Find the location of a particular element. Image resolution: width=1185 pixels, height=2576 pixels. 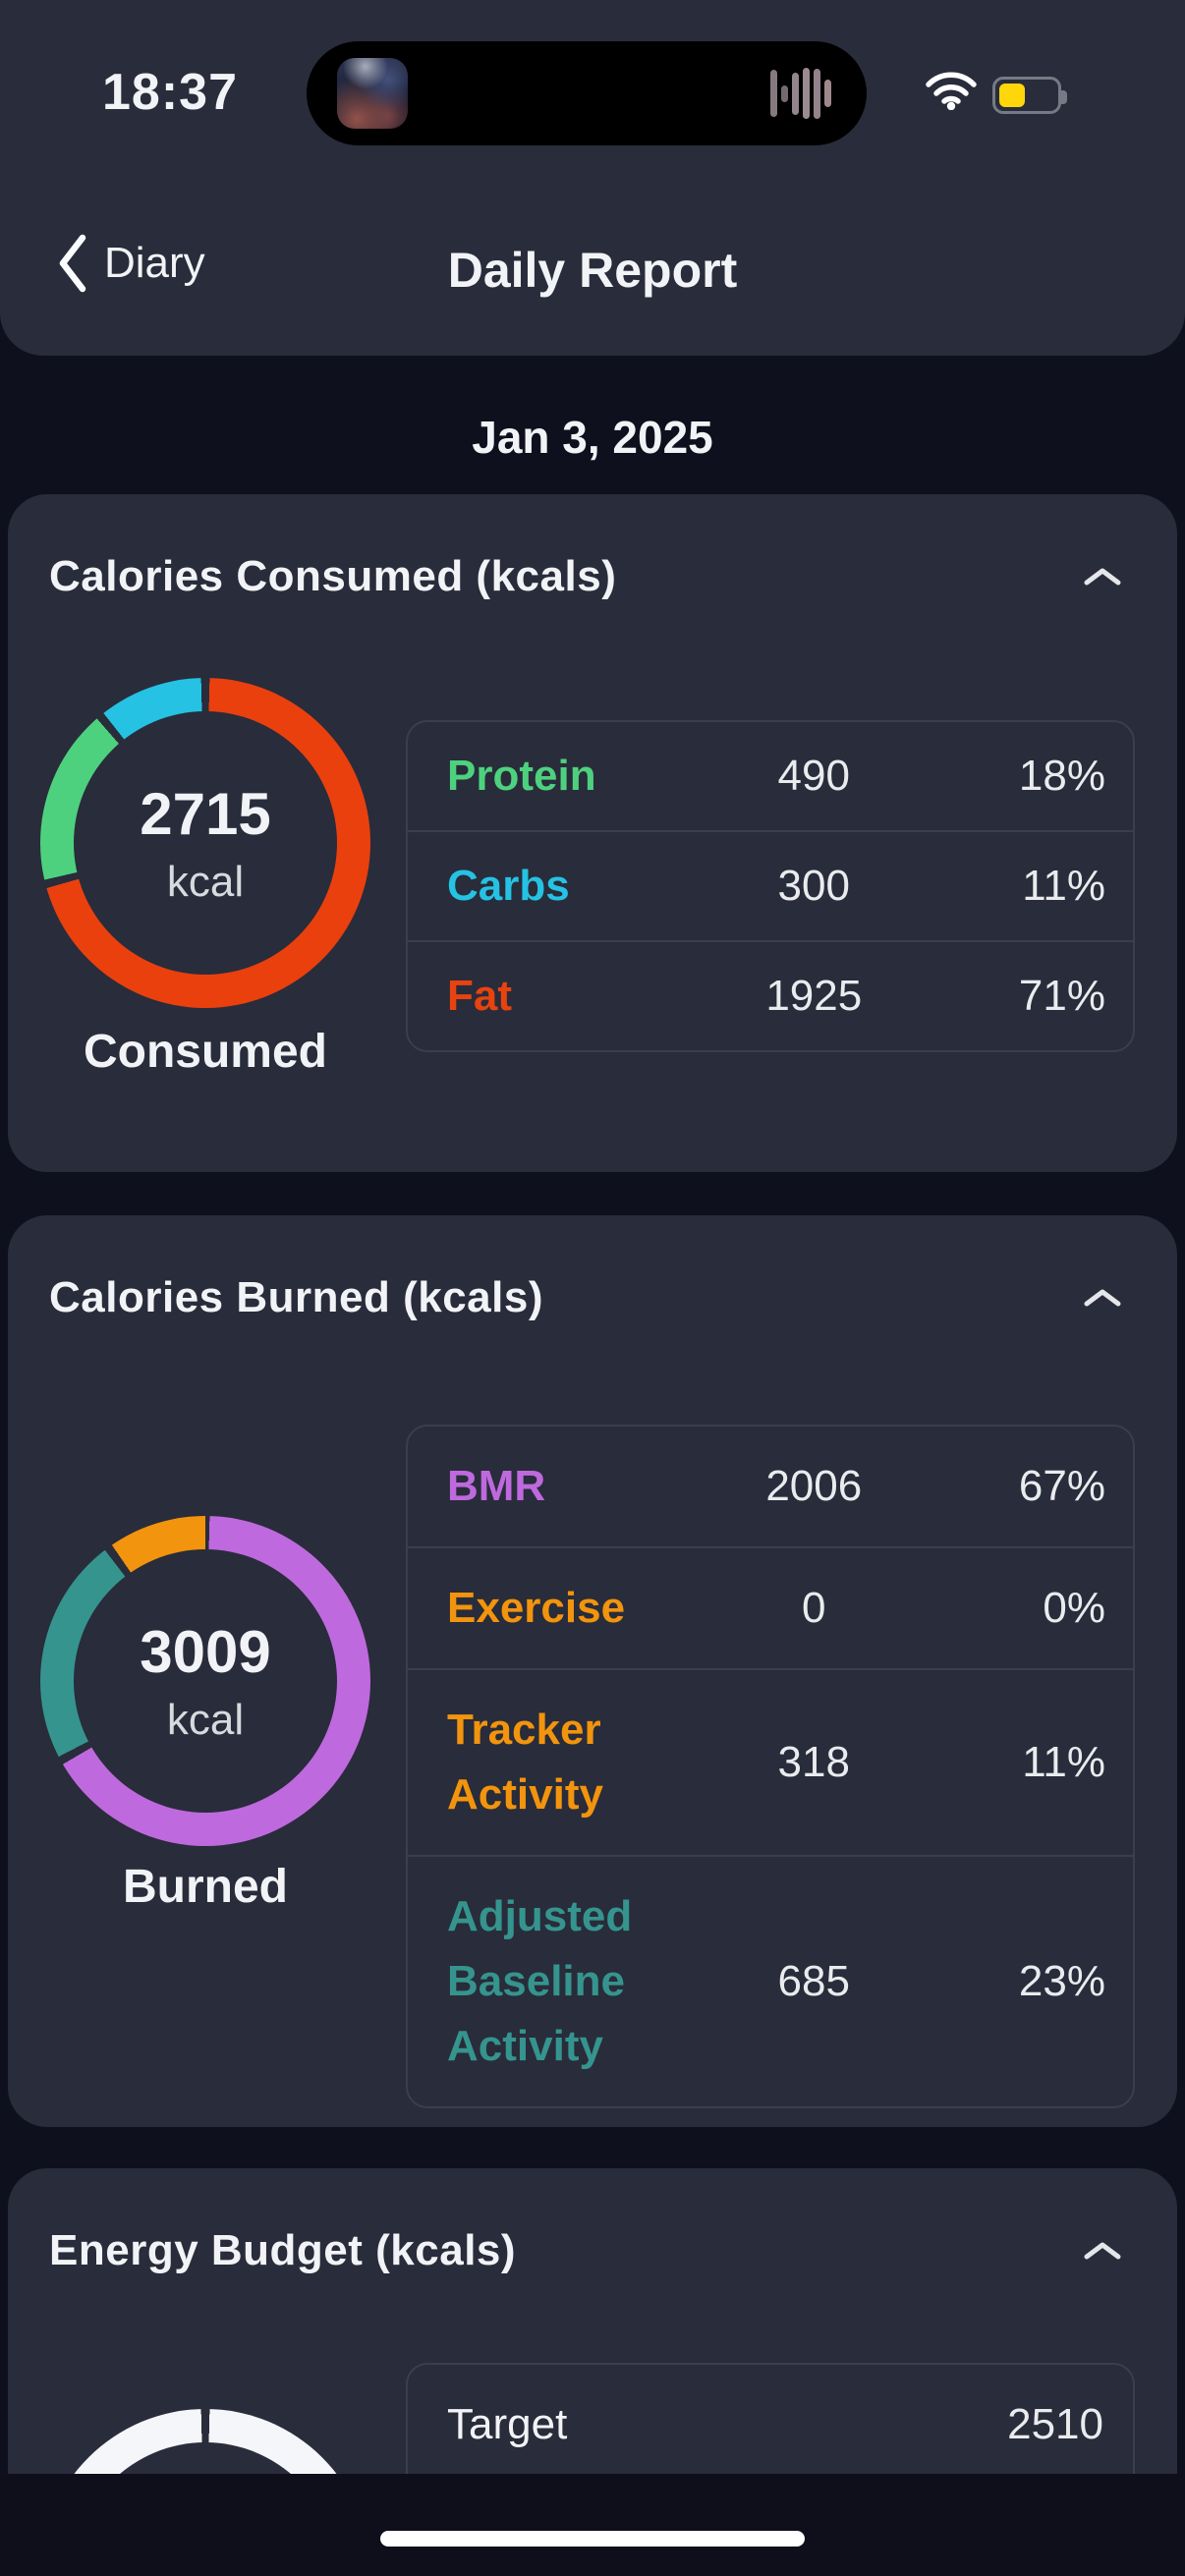

audio-waveform-icon is located at coordinates (813, 93).